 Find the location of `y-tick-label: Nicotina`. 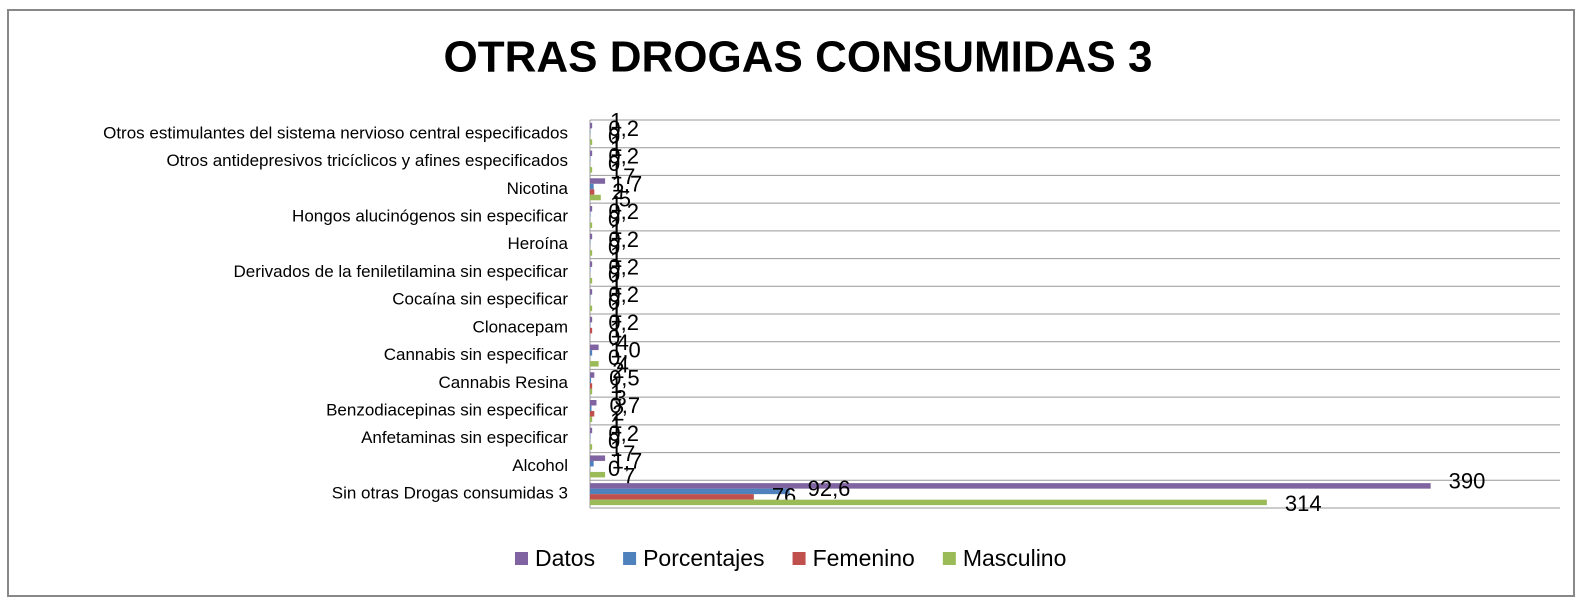

y-tick-label: Nicotina is located at coordinates (538, 188).